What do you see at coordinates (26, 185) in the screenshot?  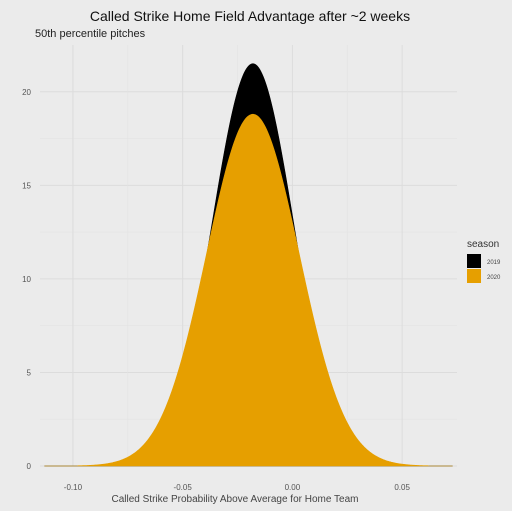 I see `y-tick-label: 15` at bounding box center [26, 185].